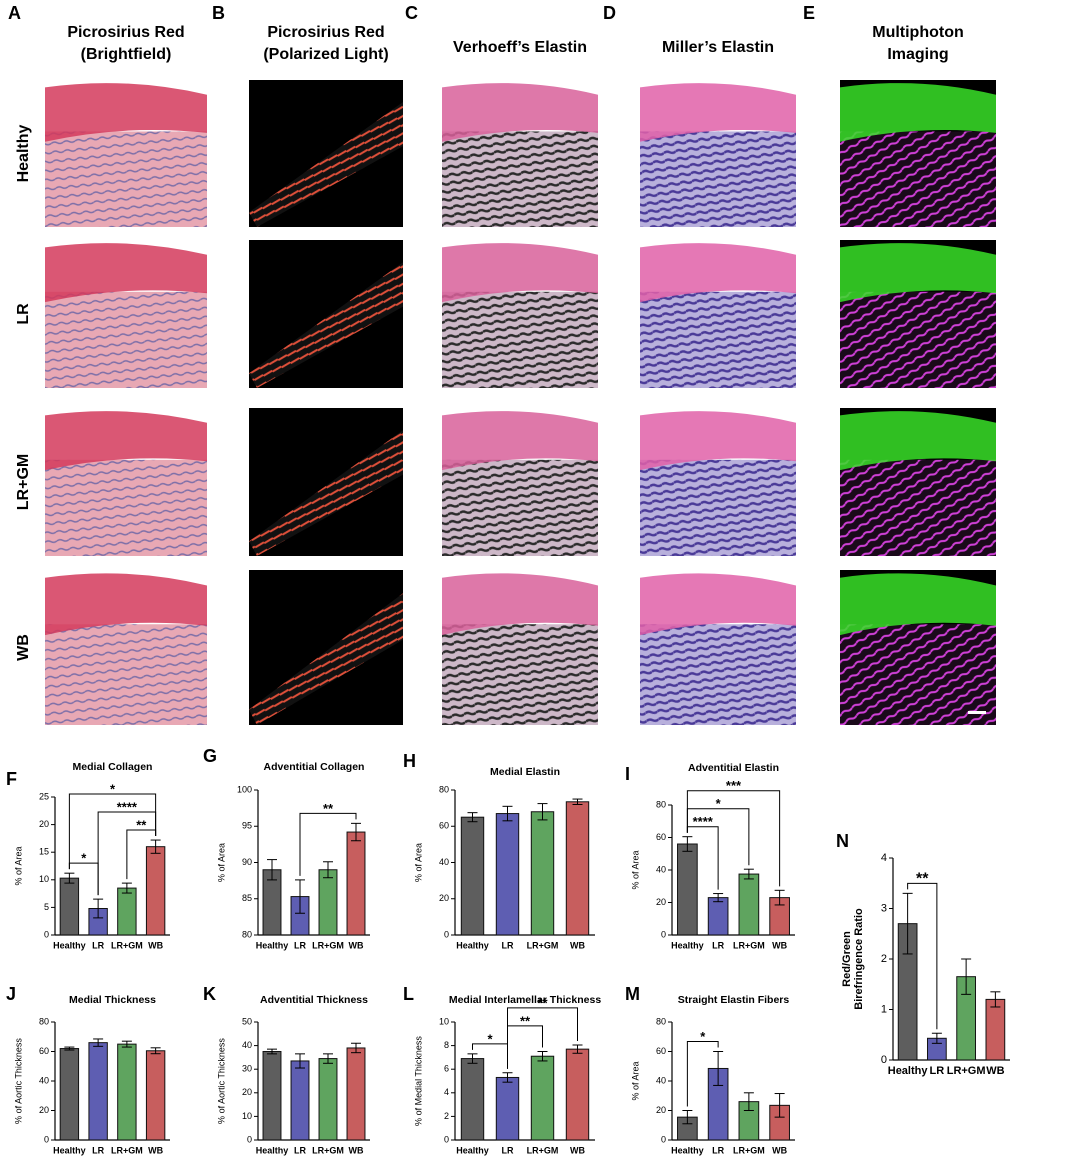 The height and width of the screenshot is (1168, 1065). Describe the element at coordinates (112, 1000) in the screenshot. I see `chart-title: Medial Thickness` at that location.